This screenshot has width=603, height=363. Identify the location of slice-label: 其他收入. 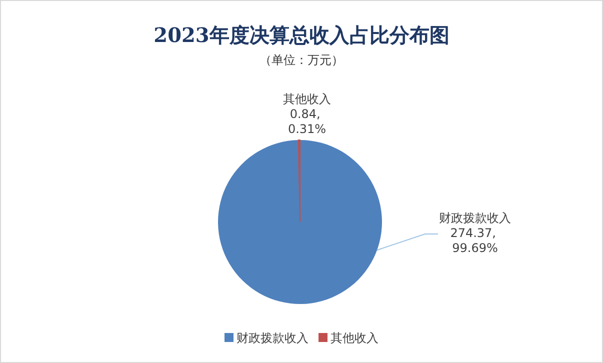
(307, 99).